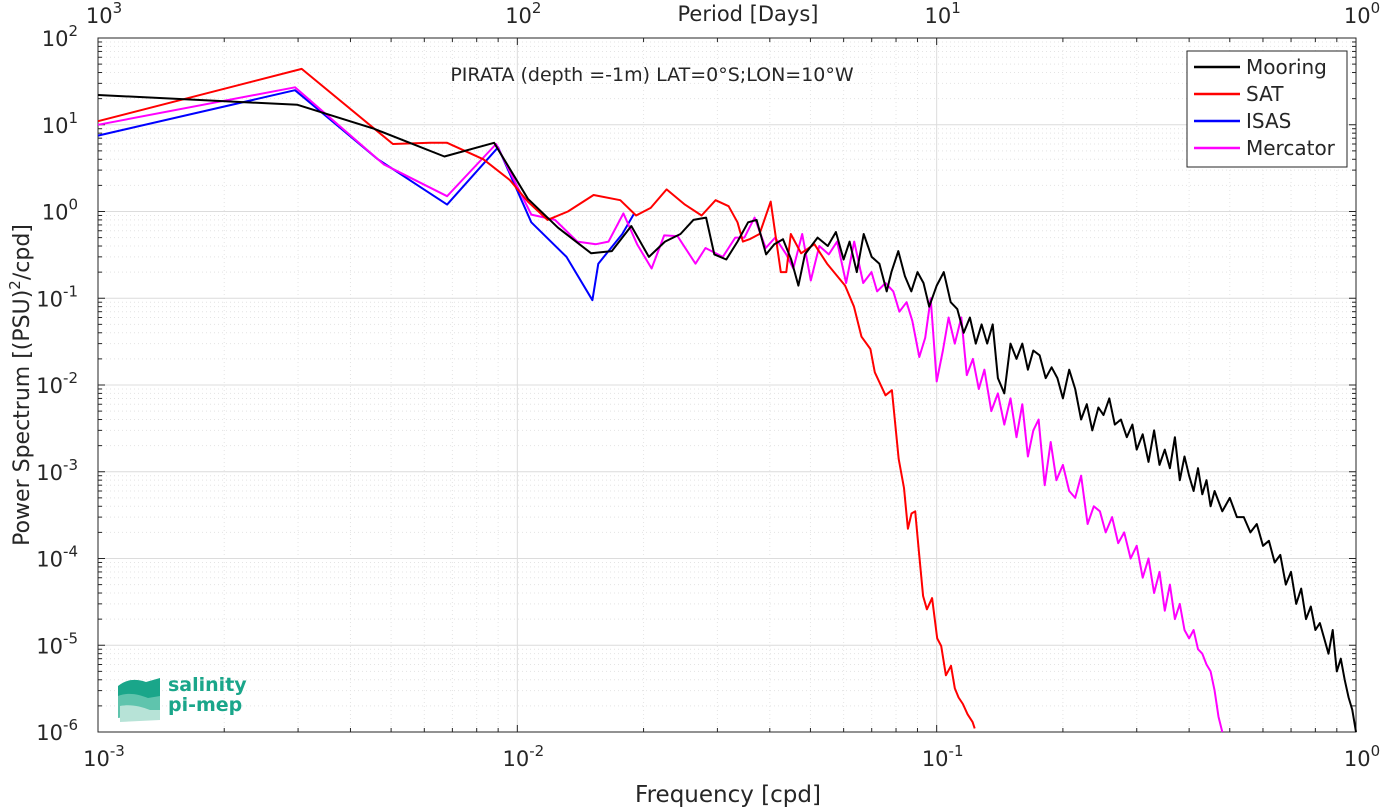 This screenshot has height=809, width=1383. What do you see at coordinates (1291, 148) in the screenshot?
I see `legend-label-mercator: Mercator` at bounding box center [1291, 148].